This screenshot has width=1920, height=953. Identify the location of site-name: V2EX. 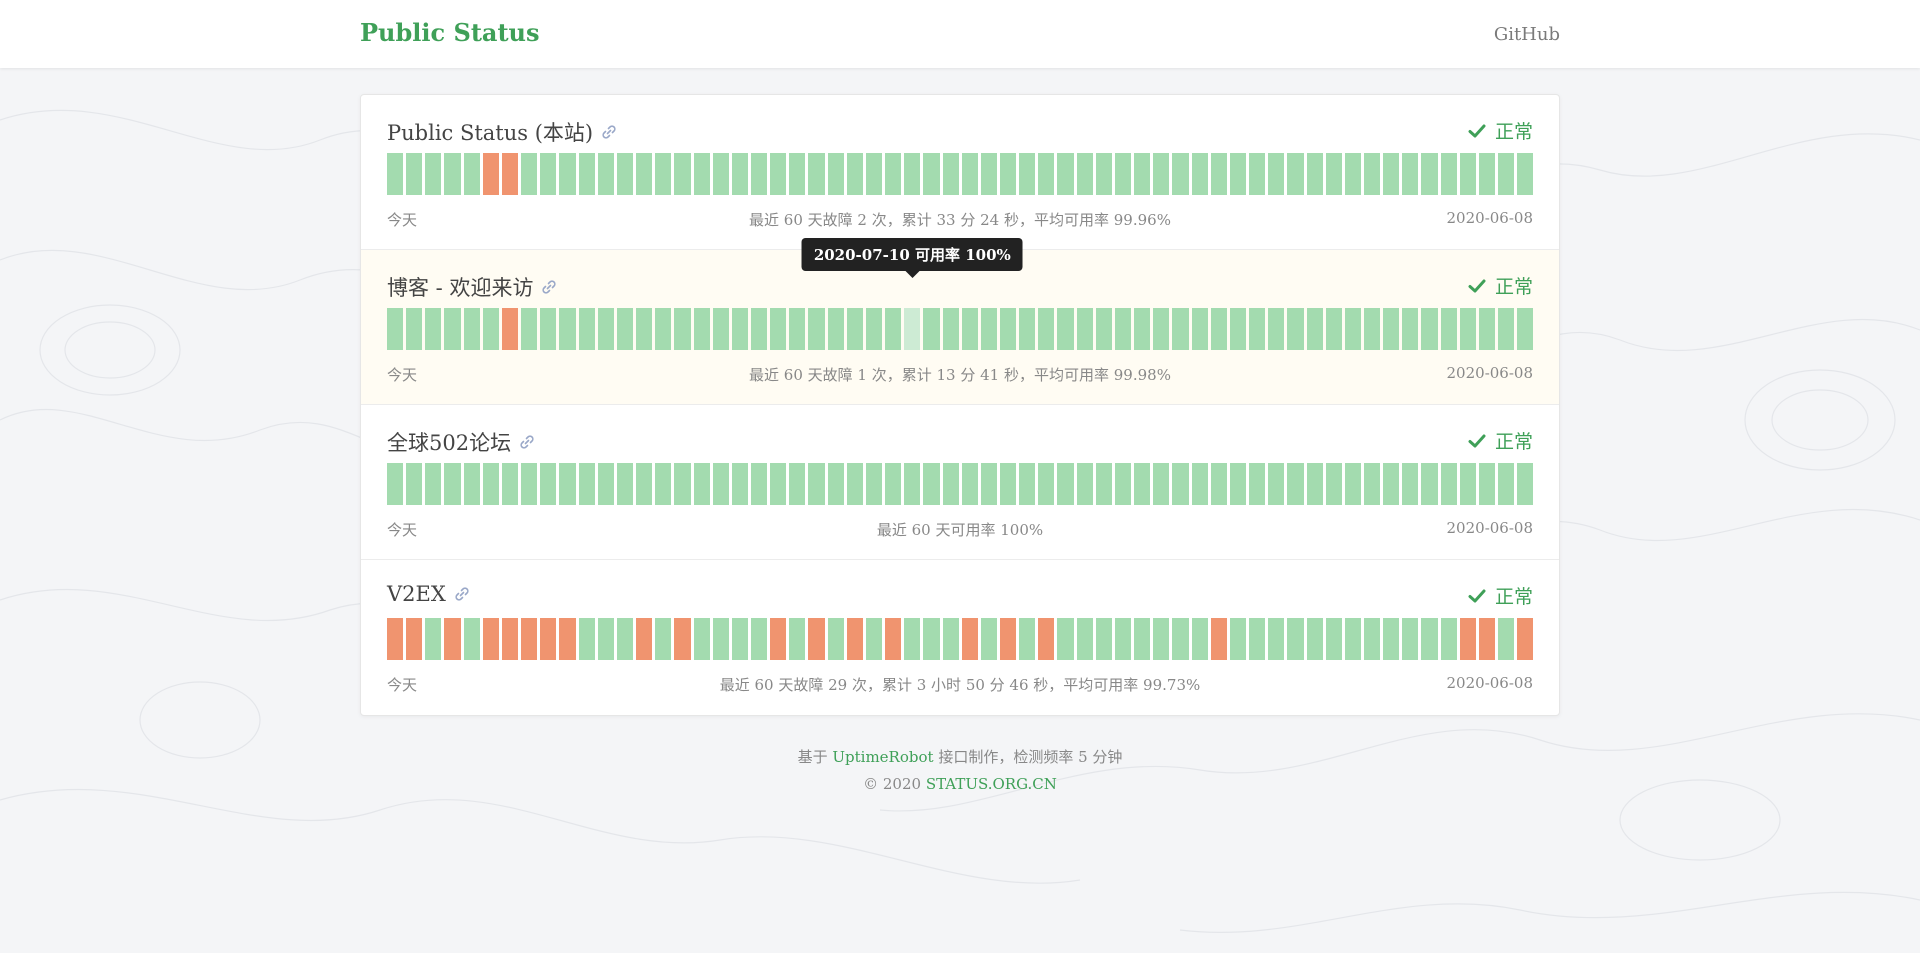
(428, 594).